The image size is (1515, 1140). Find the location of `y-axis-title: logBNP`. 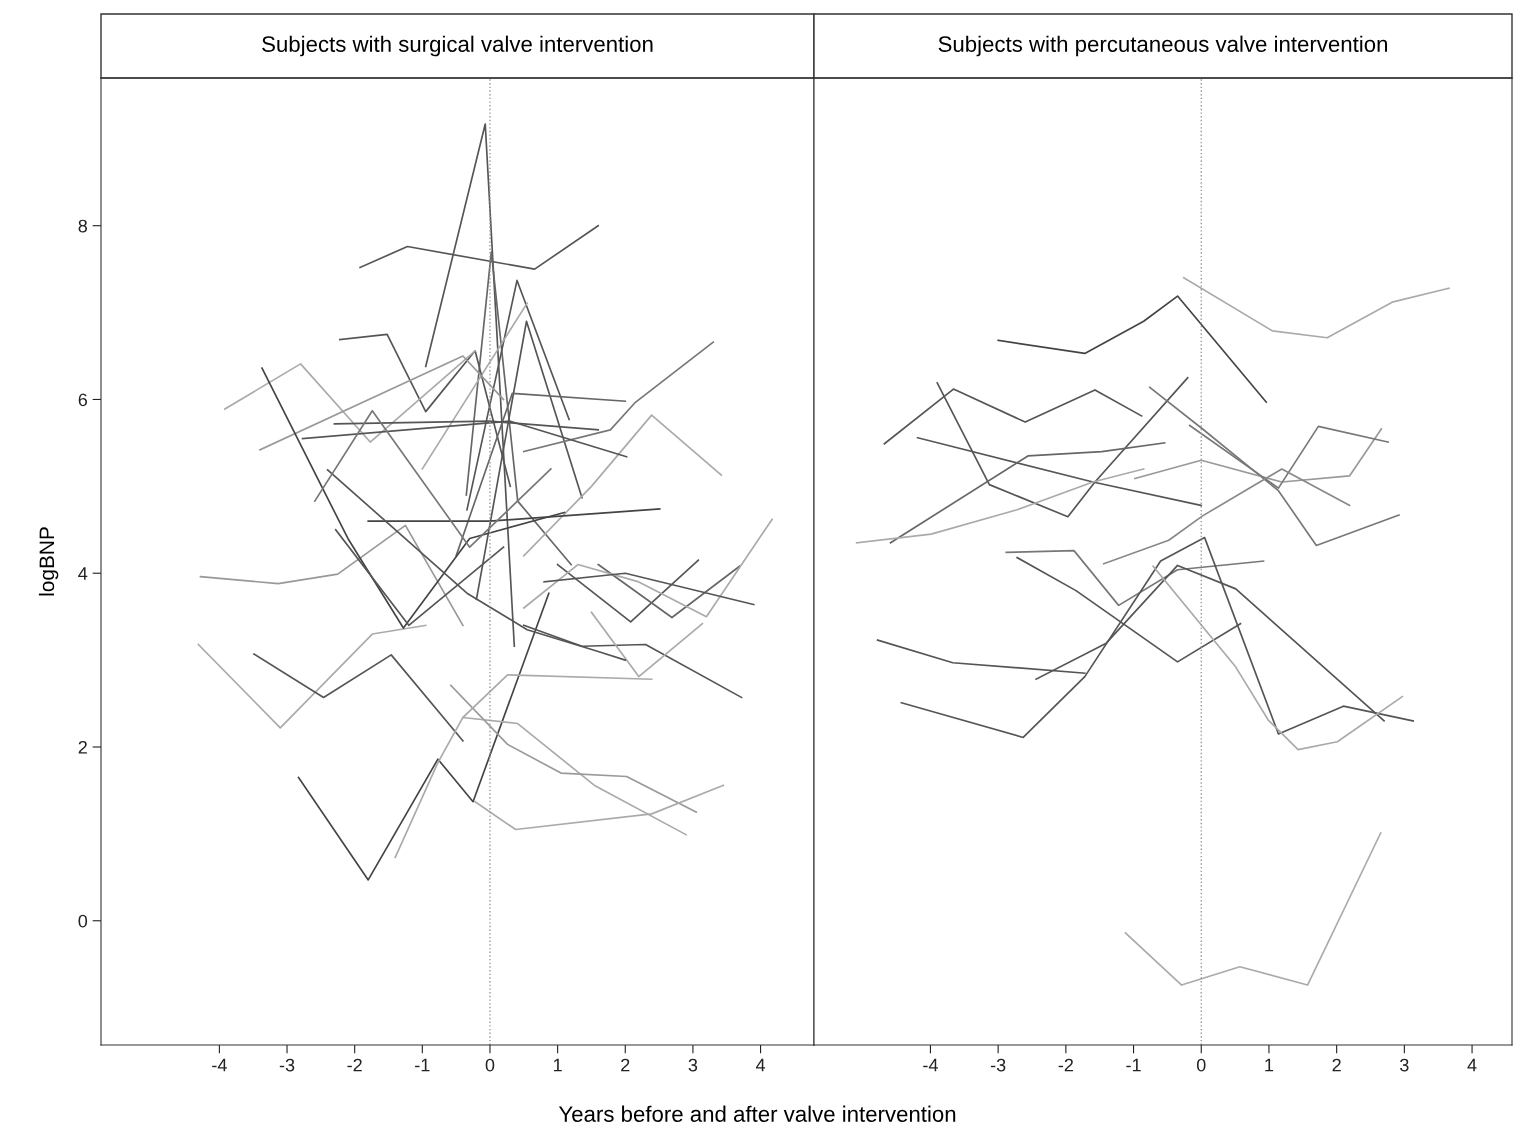

y-axis-title: logBNP is located at coordinates (48, 561).